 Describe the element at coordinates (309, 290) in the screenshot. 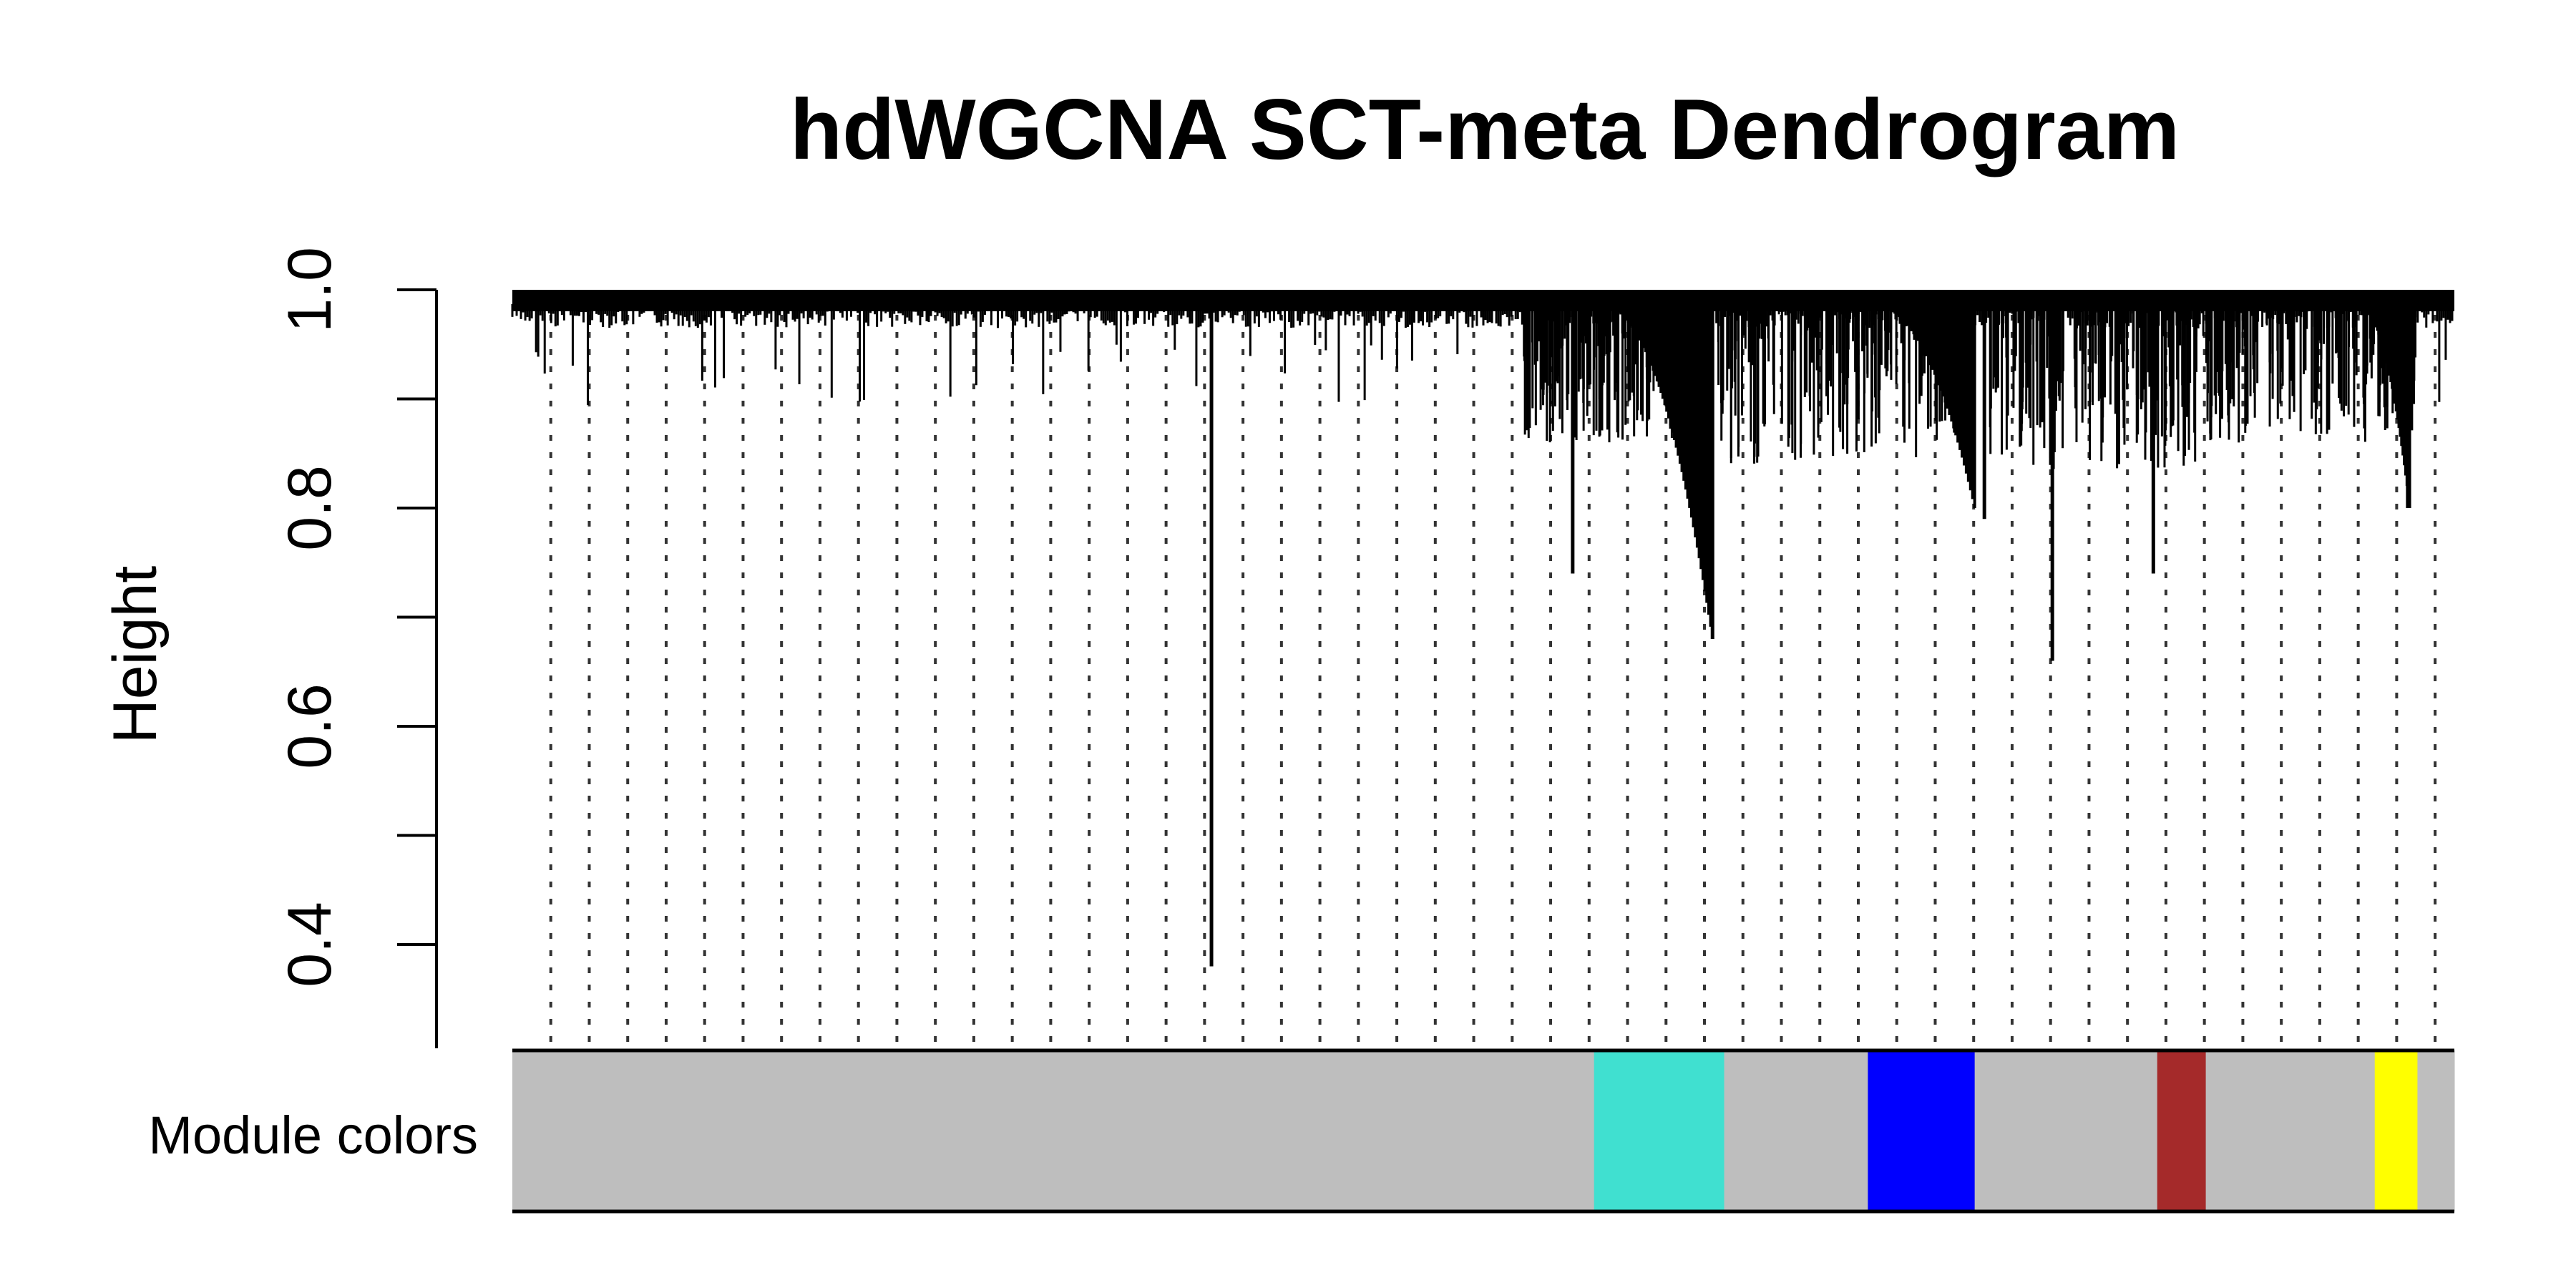

I see `y-tick-label: 1.0` at that location.